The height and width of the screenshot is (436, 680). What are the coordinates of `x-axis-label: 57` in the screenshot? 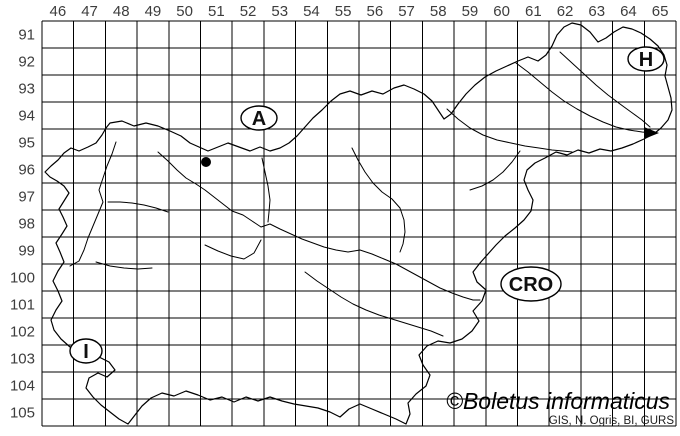 It's located at (406, 11).